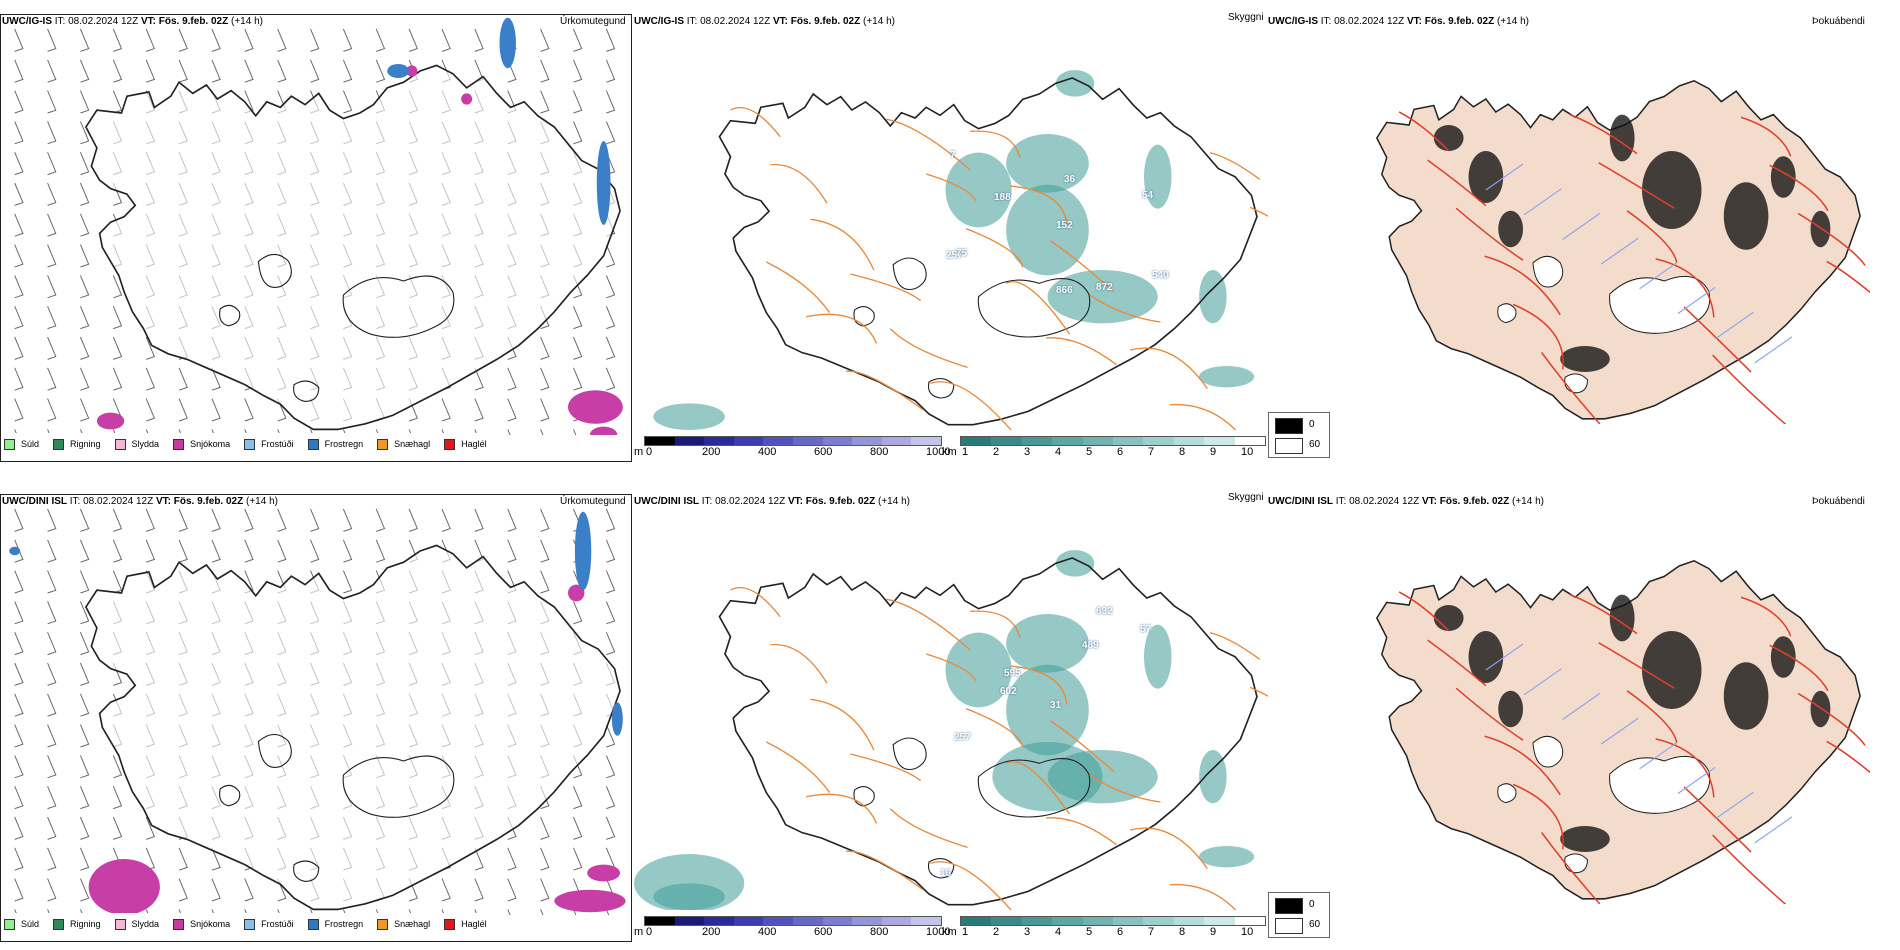 The image size is (1900, 950). I want to click on legend-label: Snjókoma, so click(210, 444).